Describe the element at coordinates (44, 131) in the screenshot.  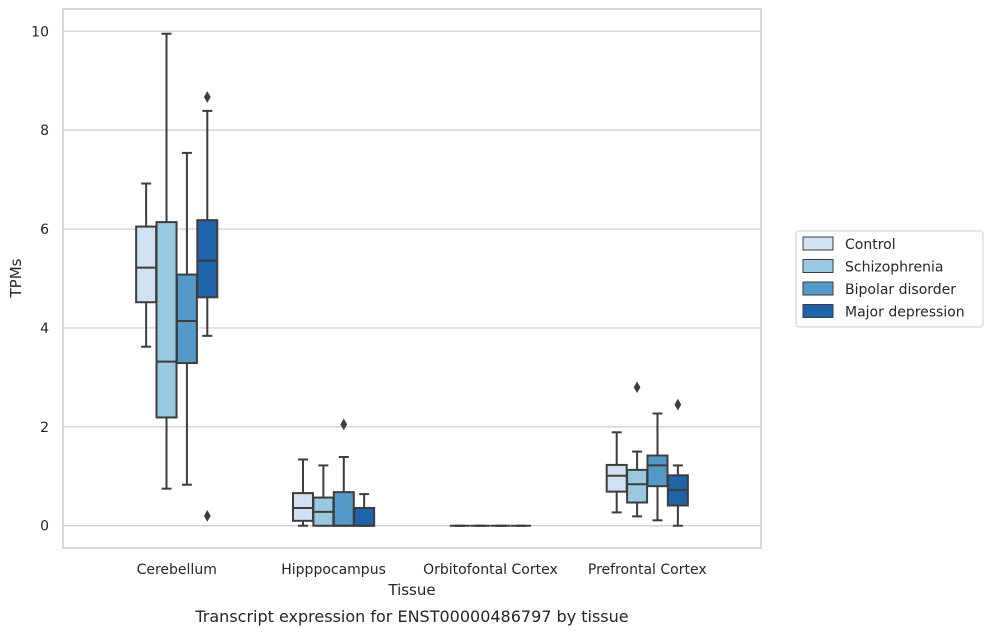
I see `y-tick-label: 8` at that location.